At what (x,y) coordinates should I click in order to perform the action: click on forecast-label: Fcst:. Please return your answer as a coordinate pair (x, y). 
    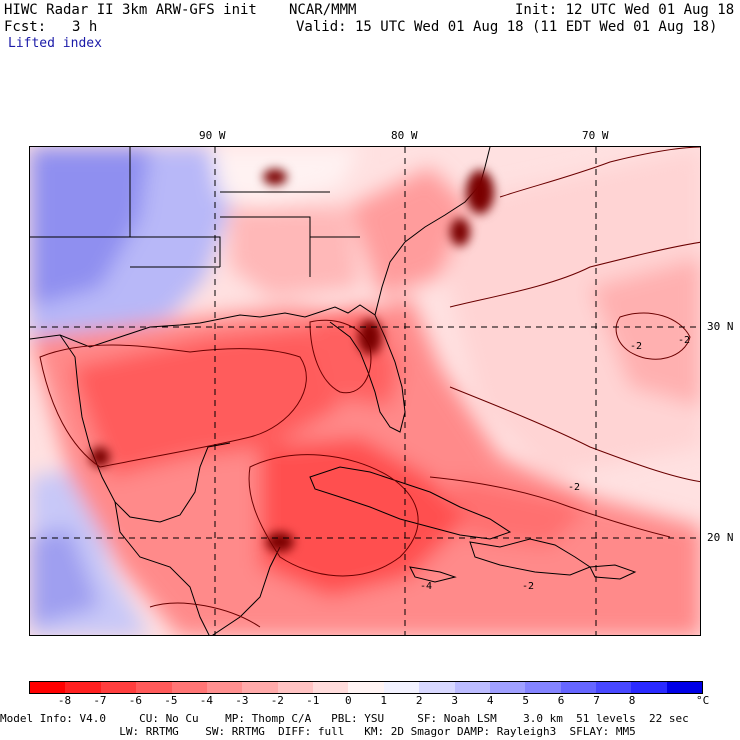
    Looking at the image, I should click on (25, 27).